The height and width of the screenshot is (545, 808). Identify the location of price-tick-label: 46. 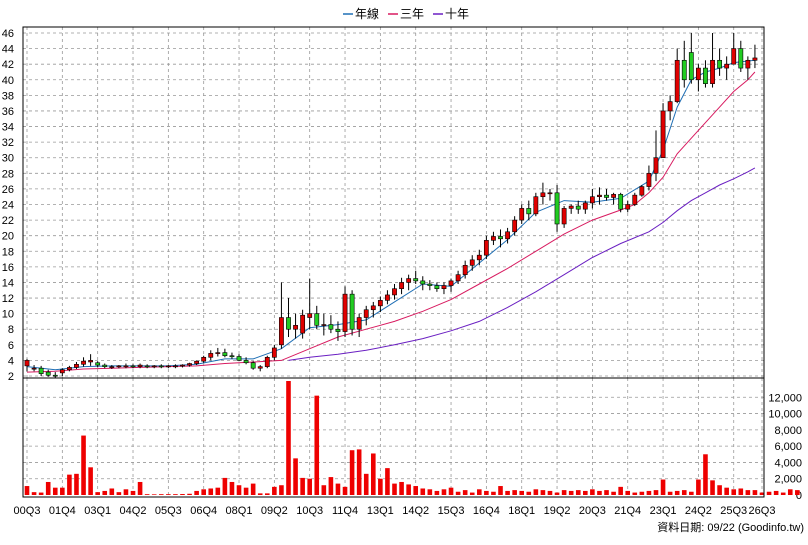
(8, 34).